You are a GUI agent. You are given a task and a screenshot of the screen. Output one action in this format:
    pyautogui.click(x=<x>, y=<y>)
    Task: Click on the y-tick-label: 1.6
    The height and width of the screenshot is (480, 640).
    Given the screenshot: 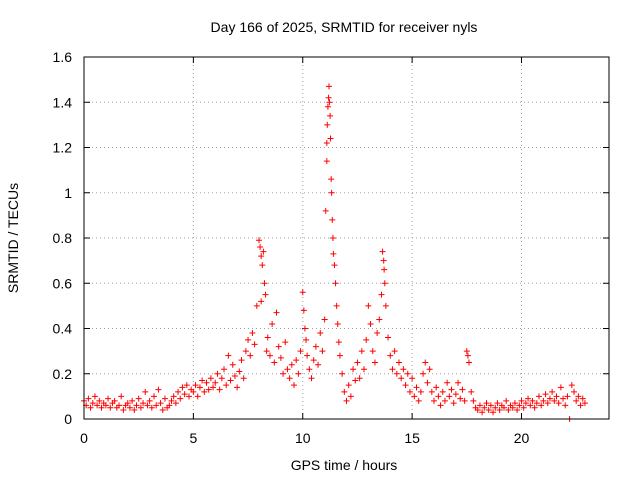 What is the action you would take?
    pyautogui.click(x=63, y=57)
    